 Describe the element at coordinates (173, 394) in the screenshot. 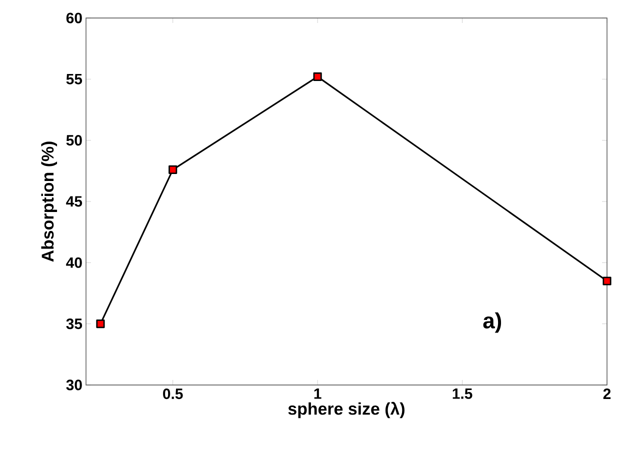

I see `x-tick-label: 0.5` at that location.